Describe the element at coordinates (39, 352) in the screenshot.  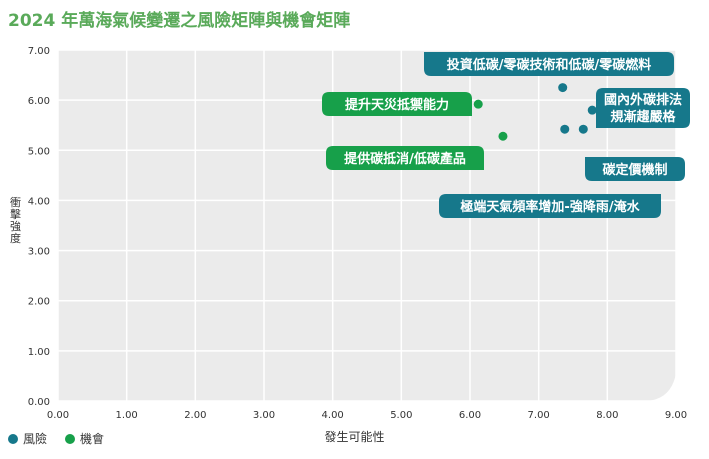
I see `y-tick-label: 1.00` at that location.